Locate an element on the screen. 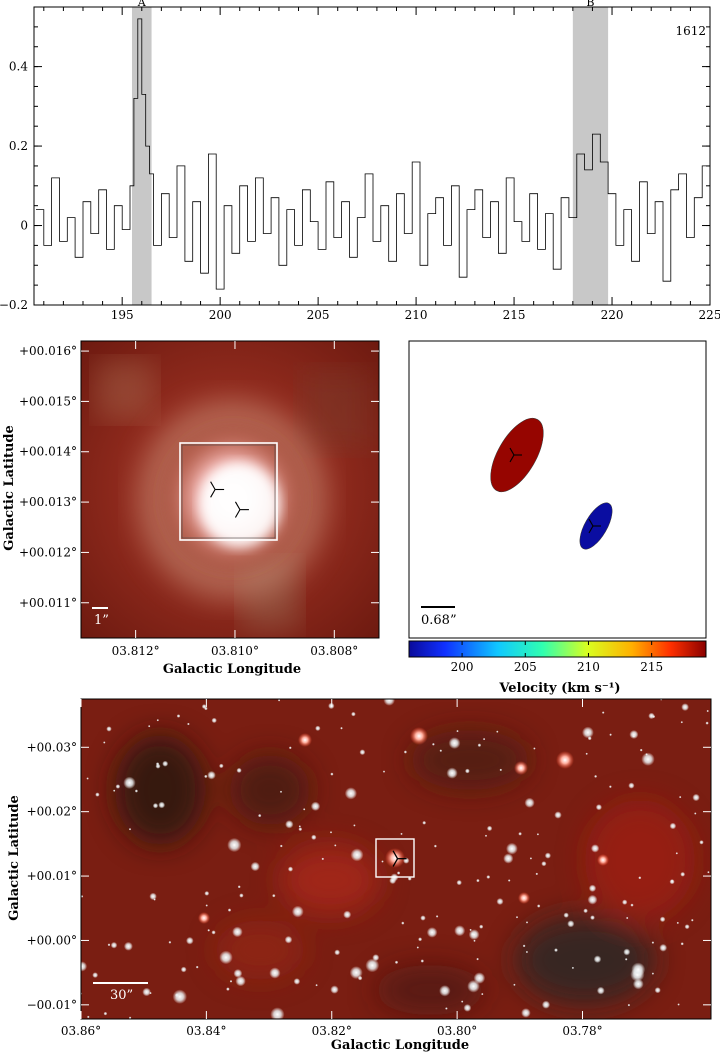 This screenshot has height=1052, width=720. shaded-region-A is located at coordinates (141, 156).